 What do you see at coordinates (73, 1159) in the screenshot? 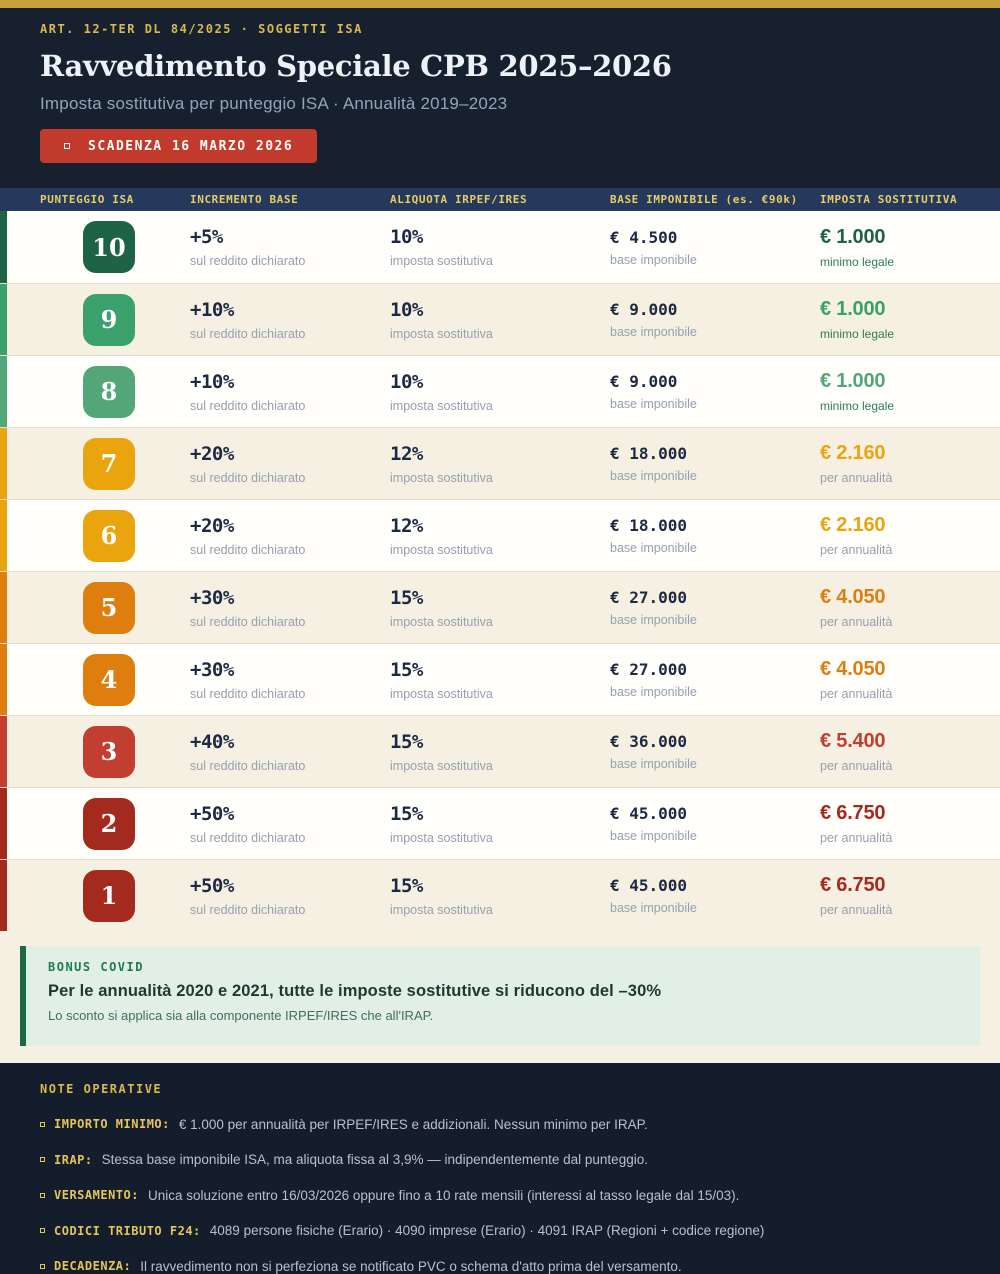
I see `note-label: IRAP:` at bounding box center [73, 1159].